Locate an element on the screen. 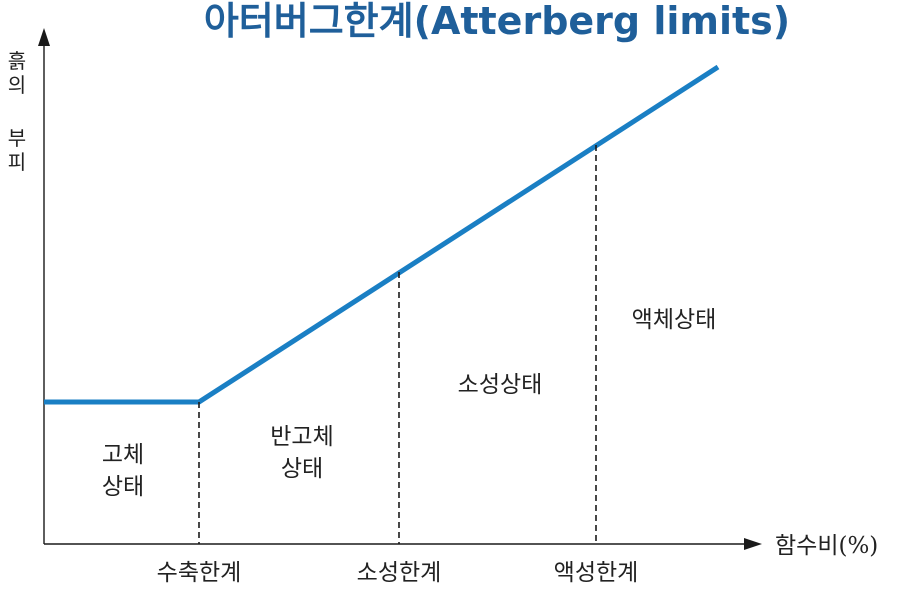 This screenshot has height=600, width=920. plastic-limit-label: 소성한계 is located at coordinates (399, 573).